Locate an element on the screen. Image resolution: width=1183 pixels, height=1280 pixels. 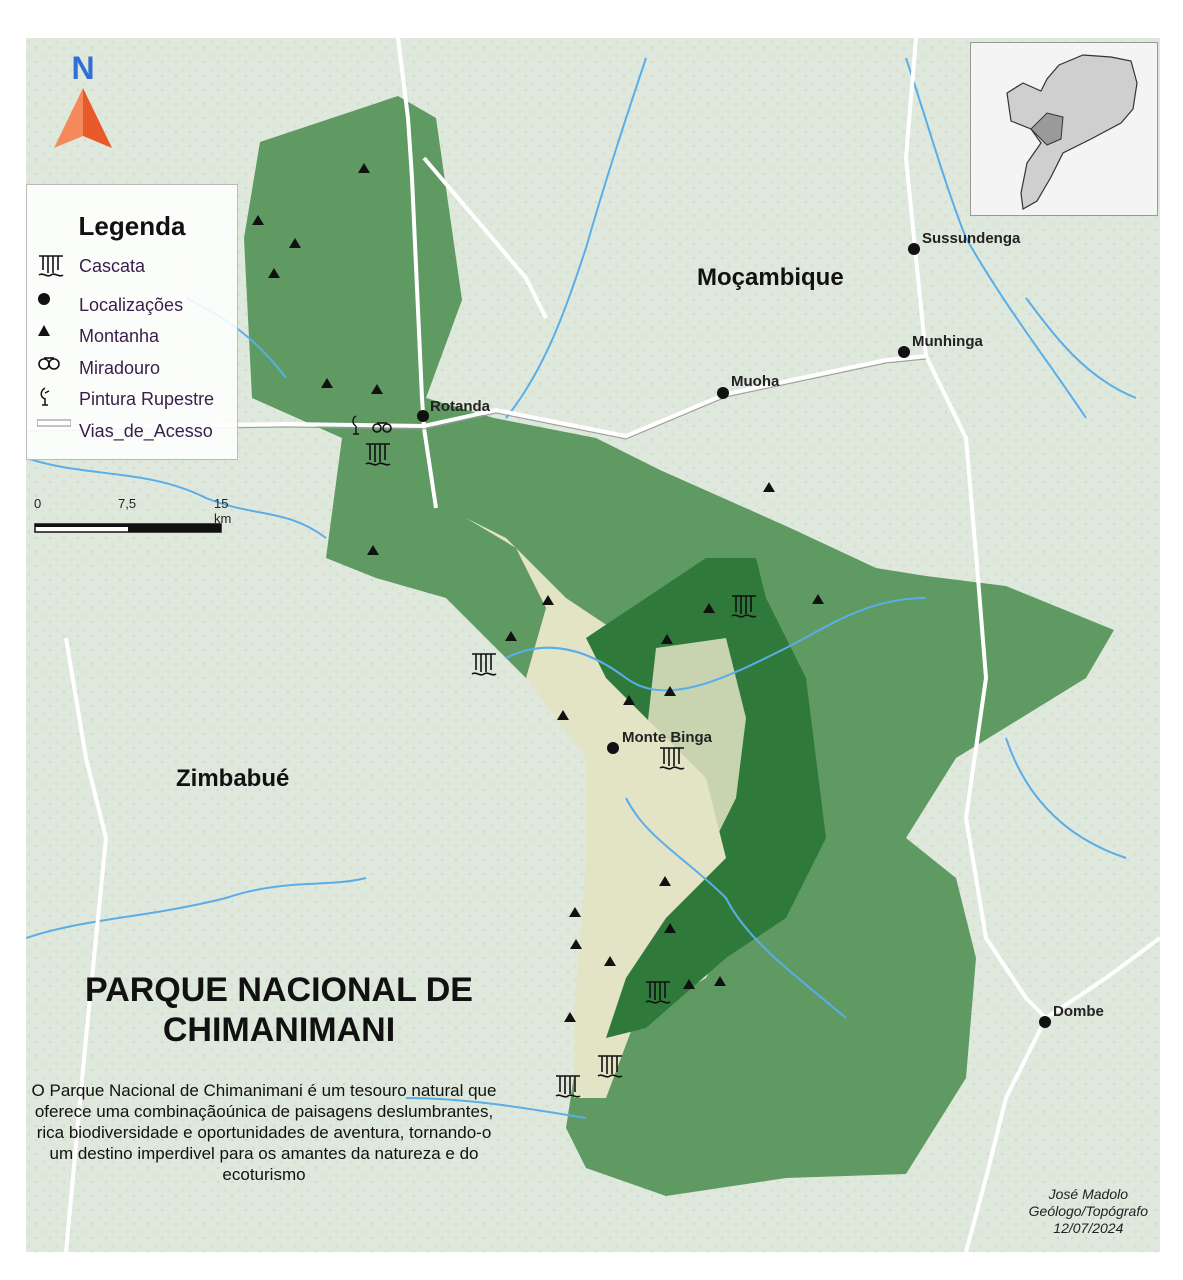
country-label-zimbabwe: Zimbabué is located at coordinates (233, 778).